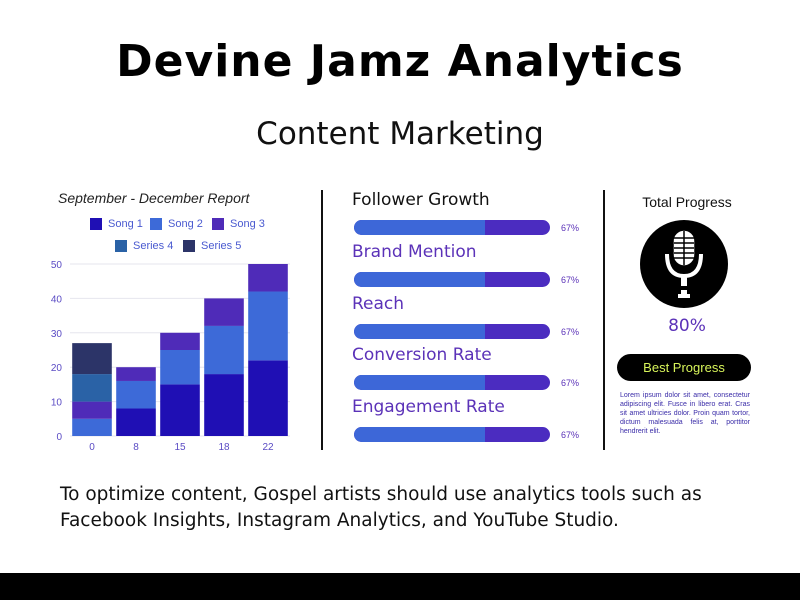 This screenshot has height=600, width=800. I want to click on x-tick-label: 0, so click(92, 447).